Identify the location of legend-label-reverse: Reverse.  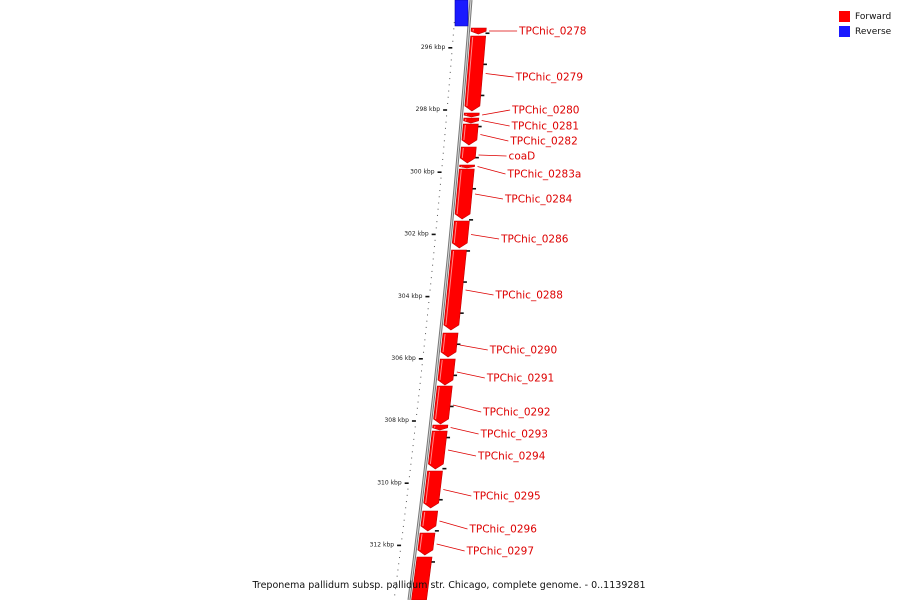
(873, 31).